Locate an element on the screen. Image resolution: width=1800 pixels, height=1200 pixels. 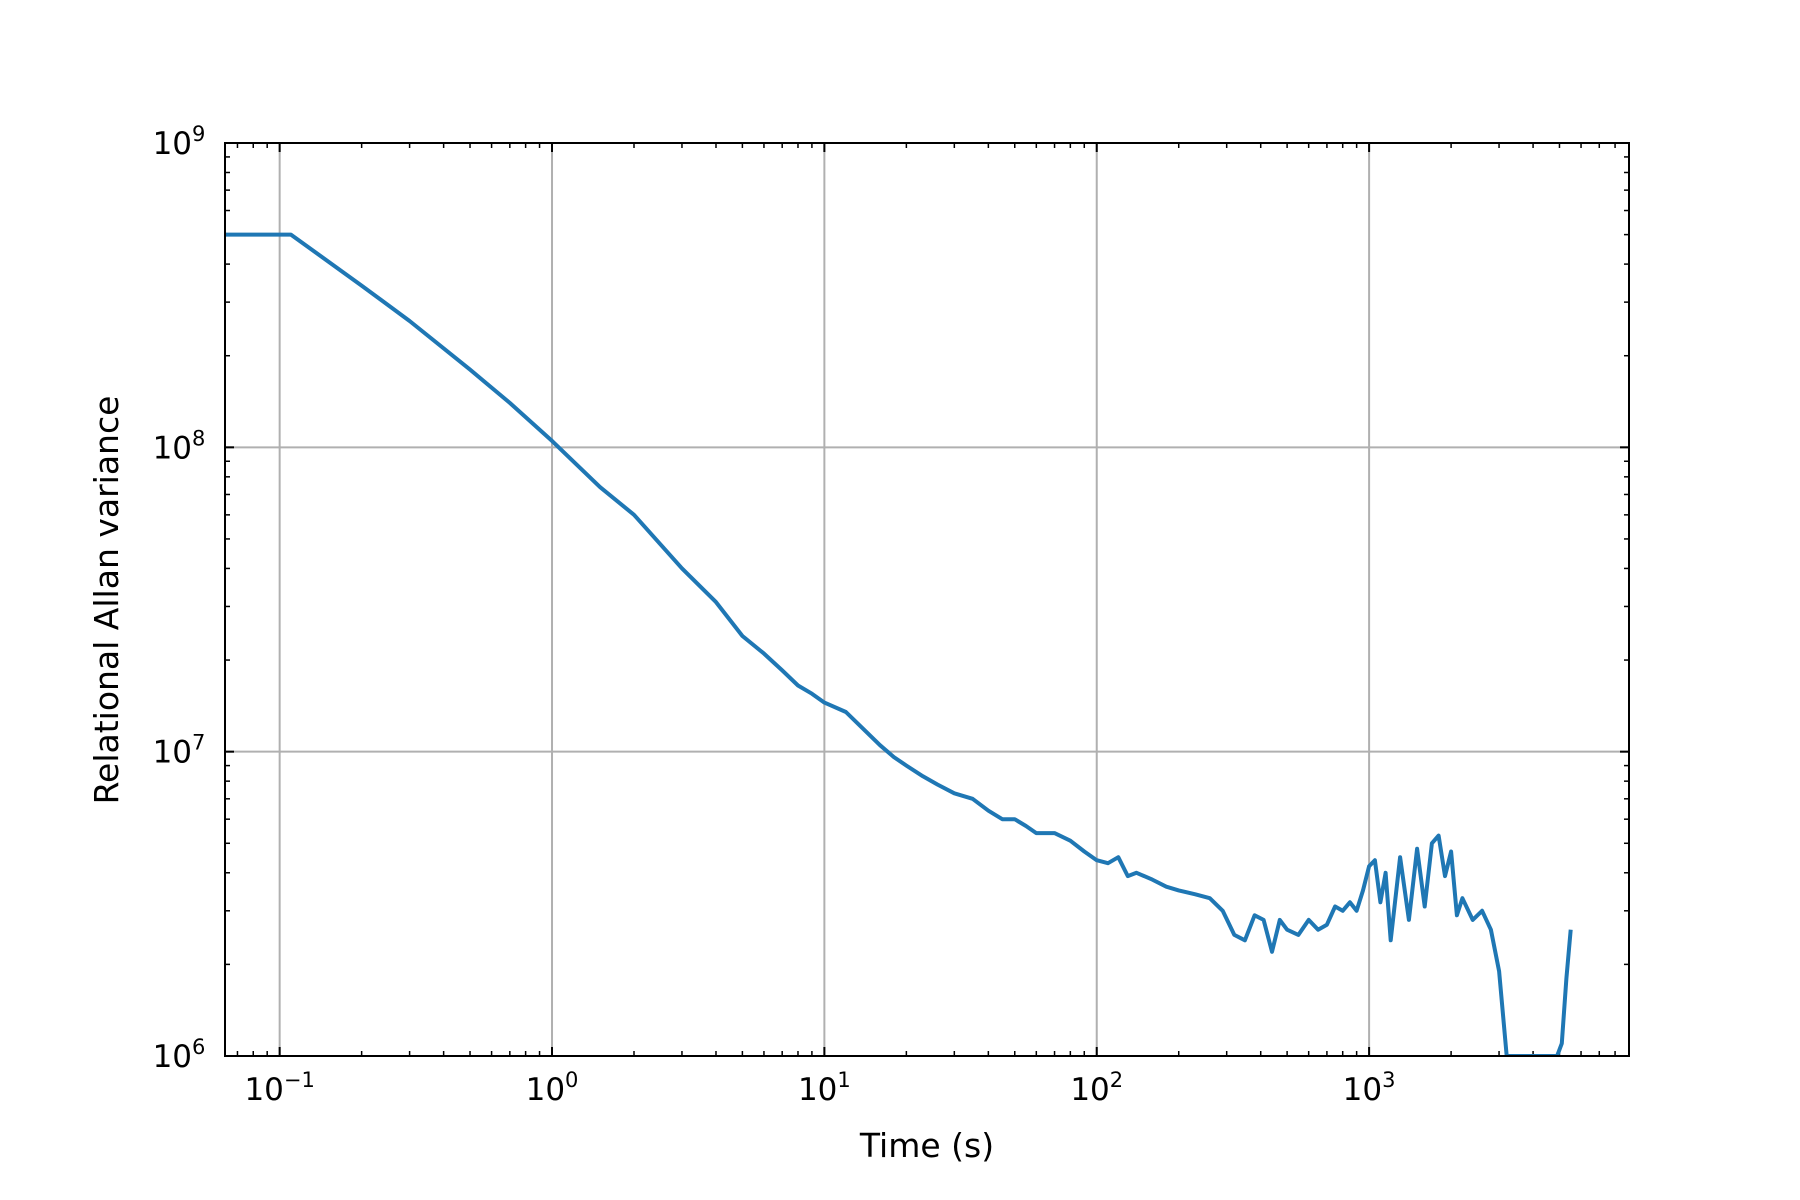
x-tick-label: 10⁰ is located at coordinates (552, 1088).